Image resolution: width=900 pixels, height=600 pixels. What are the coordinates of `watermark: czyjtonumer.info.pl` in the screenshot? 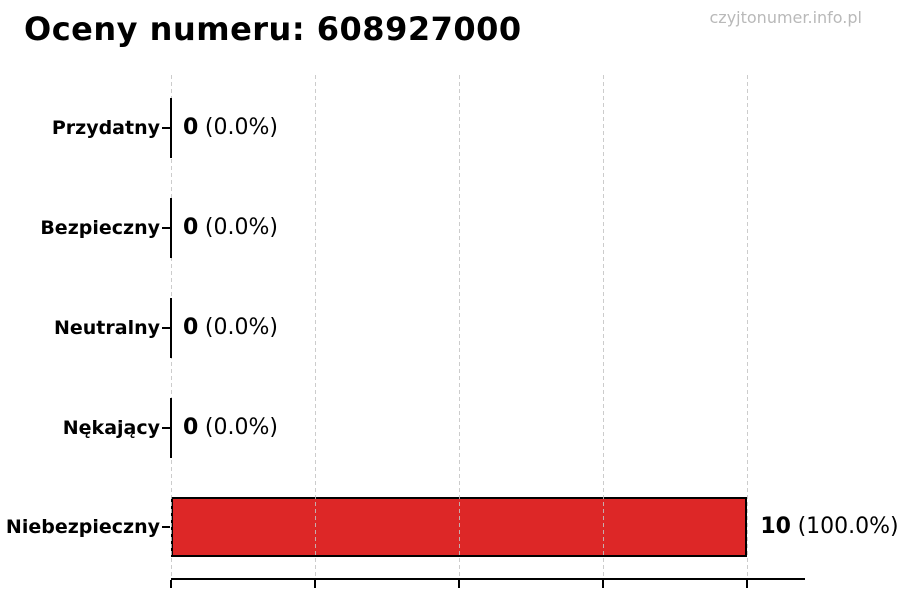 It's located at (786, 17).